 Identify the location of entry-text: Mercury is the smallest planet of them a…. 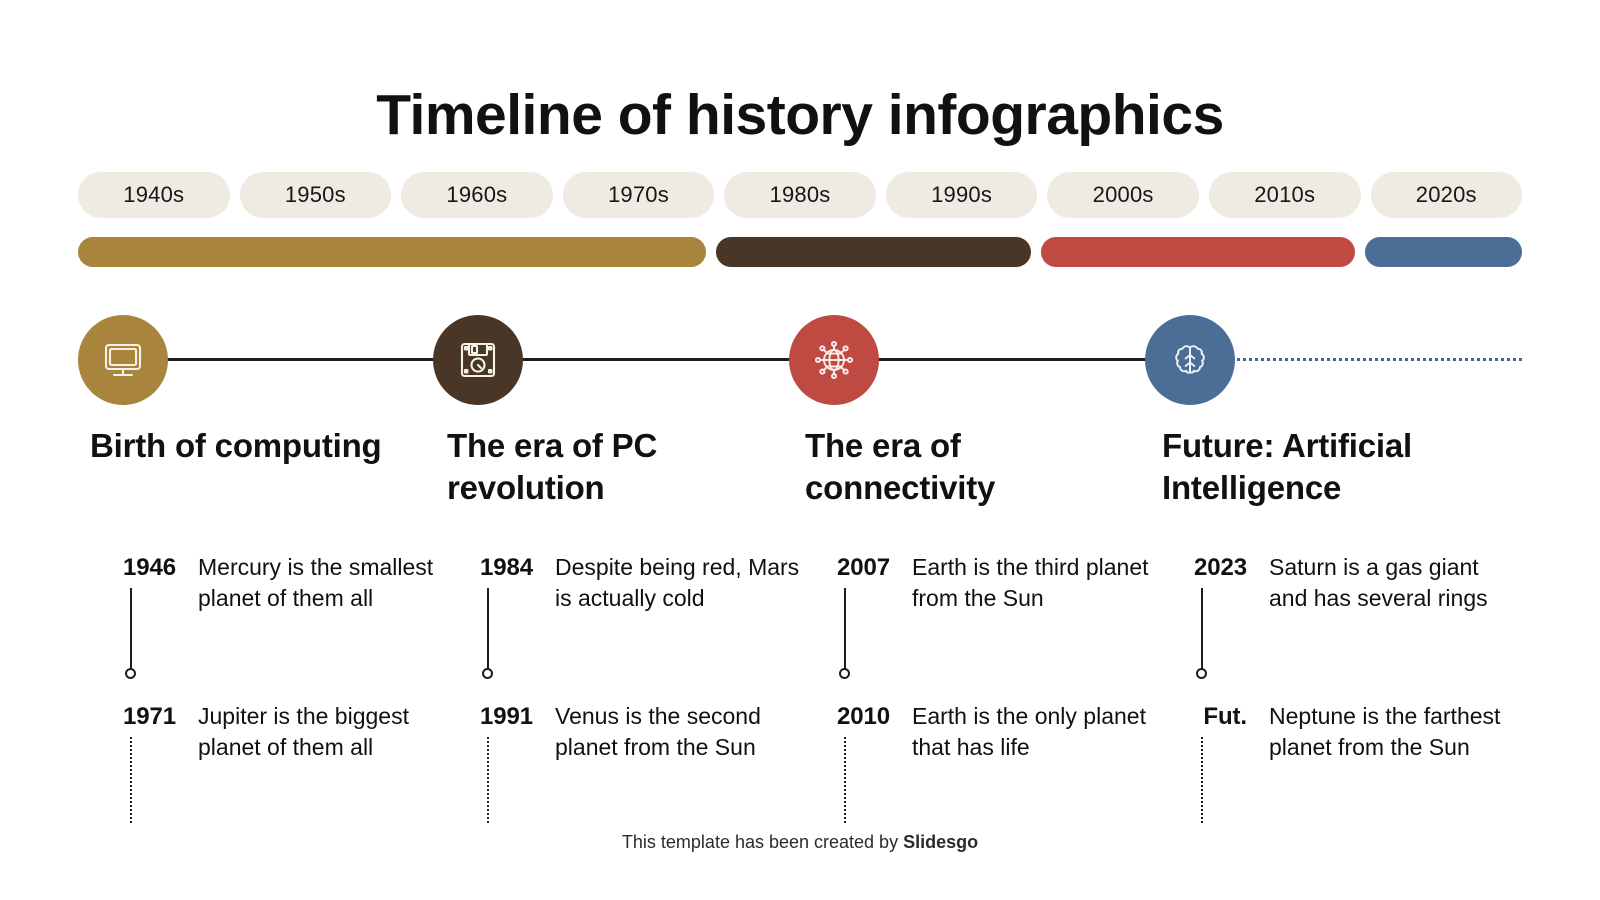
(316, 583).